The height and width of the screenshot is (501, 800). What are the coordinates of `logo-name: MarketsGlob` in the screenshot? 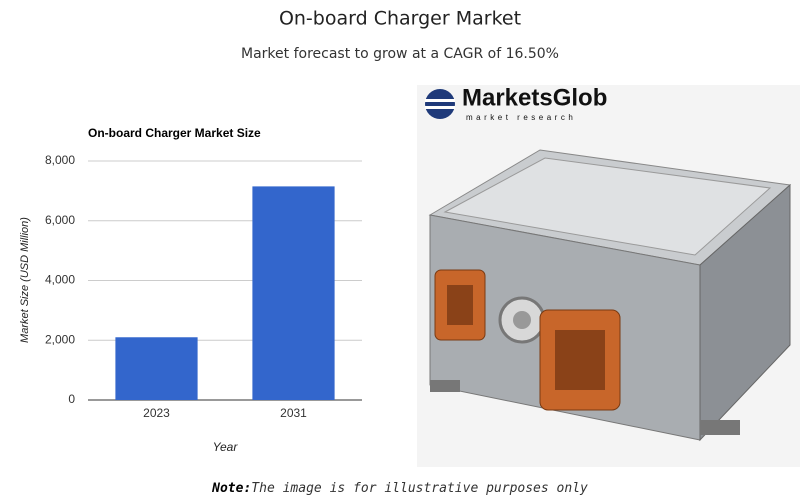 It's located at (534, 97).